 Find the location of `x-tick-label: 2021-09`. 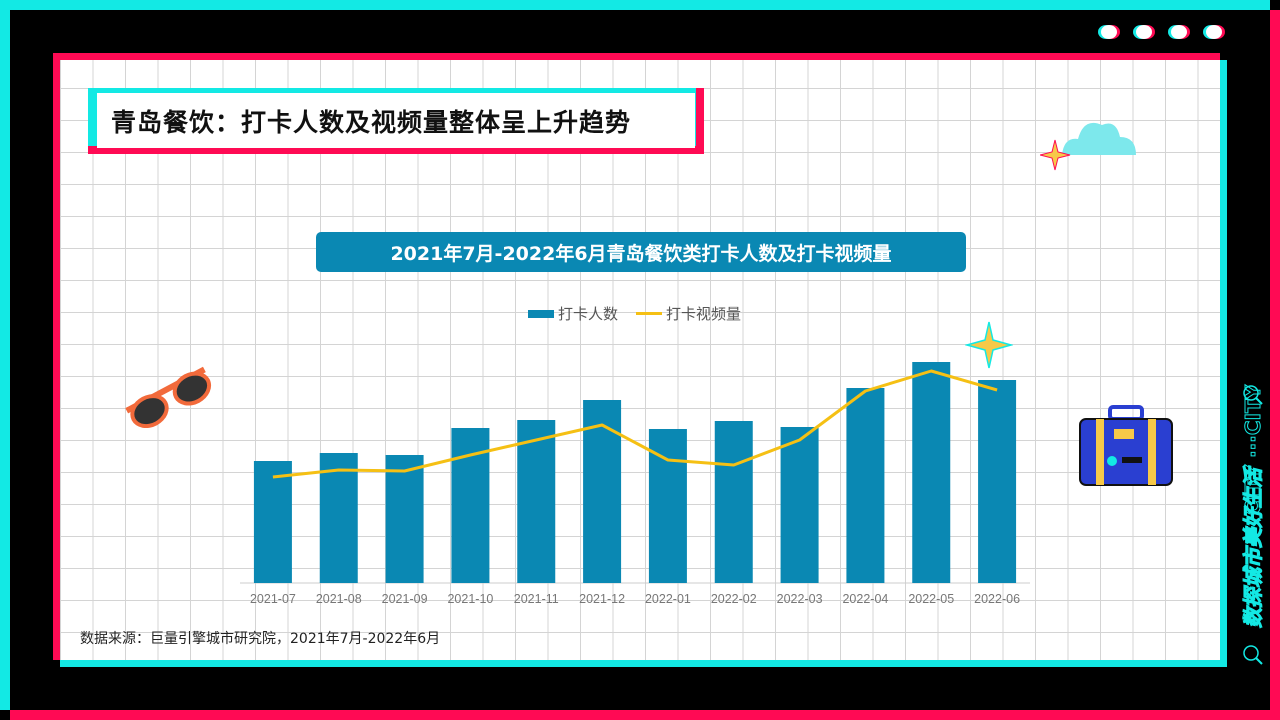

x-tick-label: 2021-09 is located at coordinates (405, 599).